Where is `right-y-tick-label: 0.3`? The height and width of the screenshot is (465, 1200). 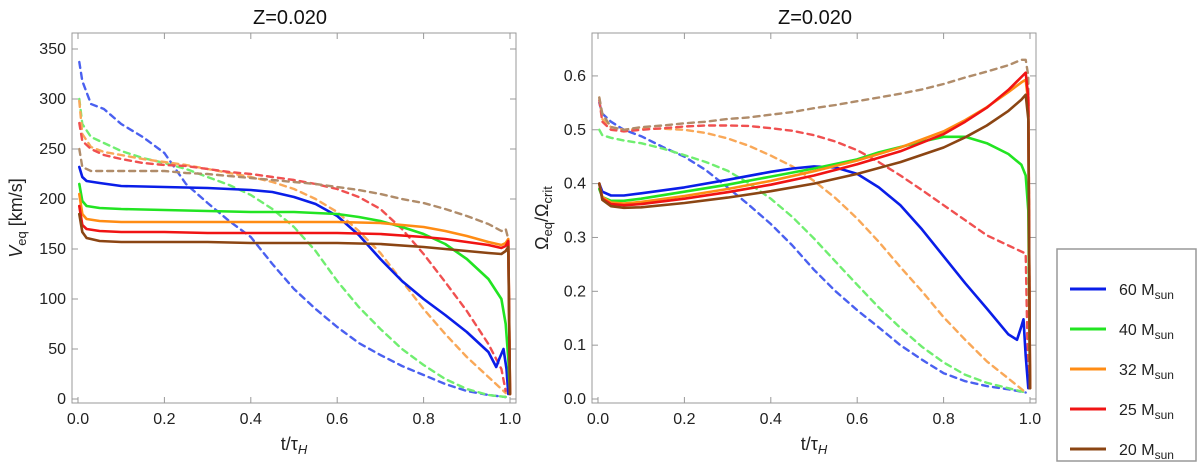
right-y-tick-label: 0.3 is located at coordinates (575, 237).